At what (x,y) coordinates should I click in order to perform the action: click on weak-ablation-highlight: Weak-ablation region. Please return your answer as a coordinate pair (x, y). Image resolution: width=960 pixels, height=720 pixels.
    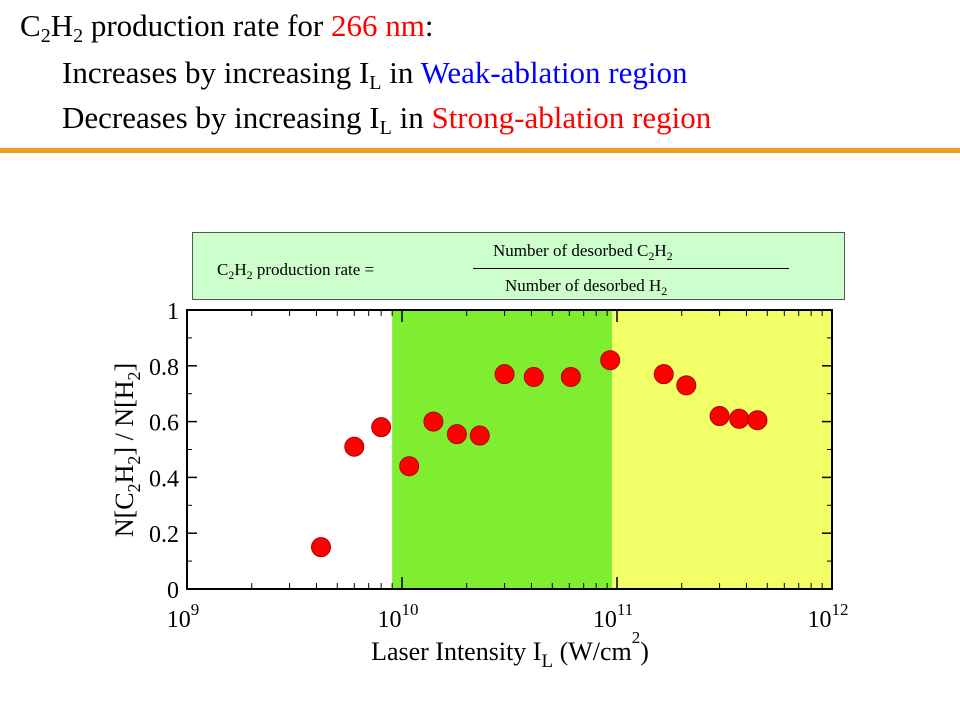
    Looking at the image, I should click on (554, 72).